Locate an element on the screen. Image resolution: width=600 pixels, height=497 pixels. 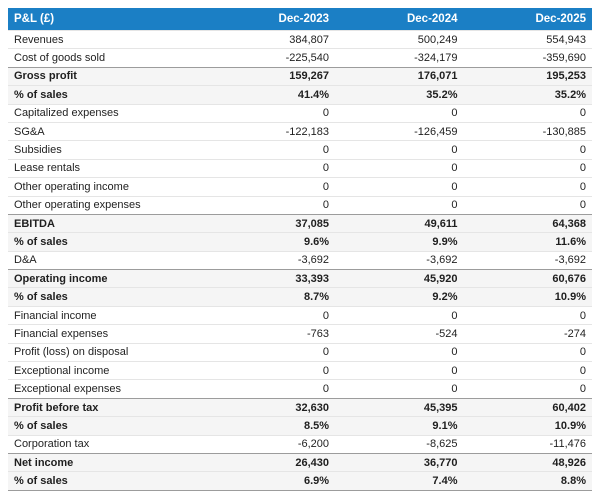
cell-value: -122,183 is located at coordinates (271, 131).